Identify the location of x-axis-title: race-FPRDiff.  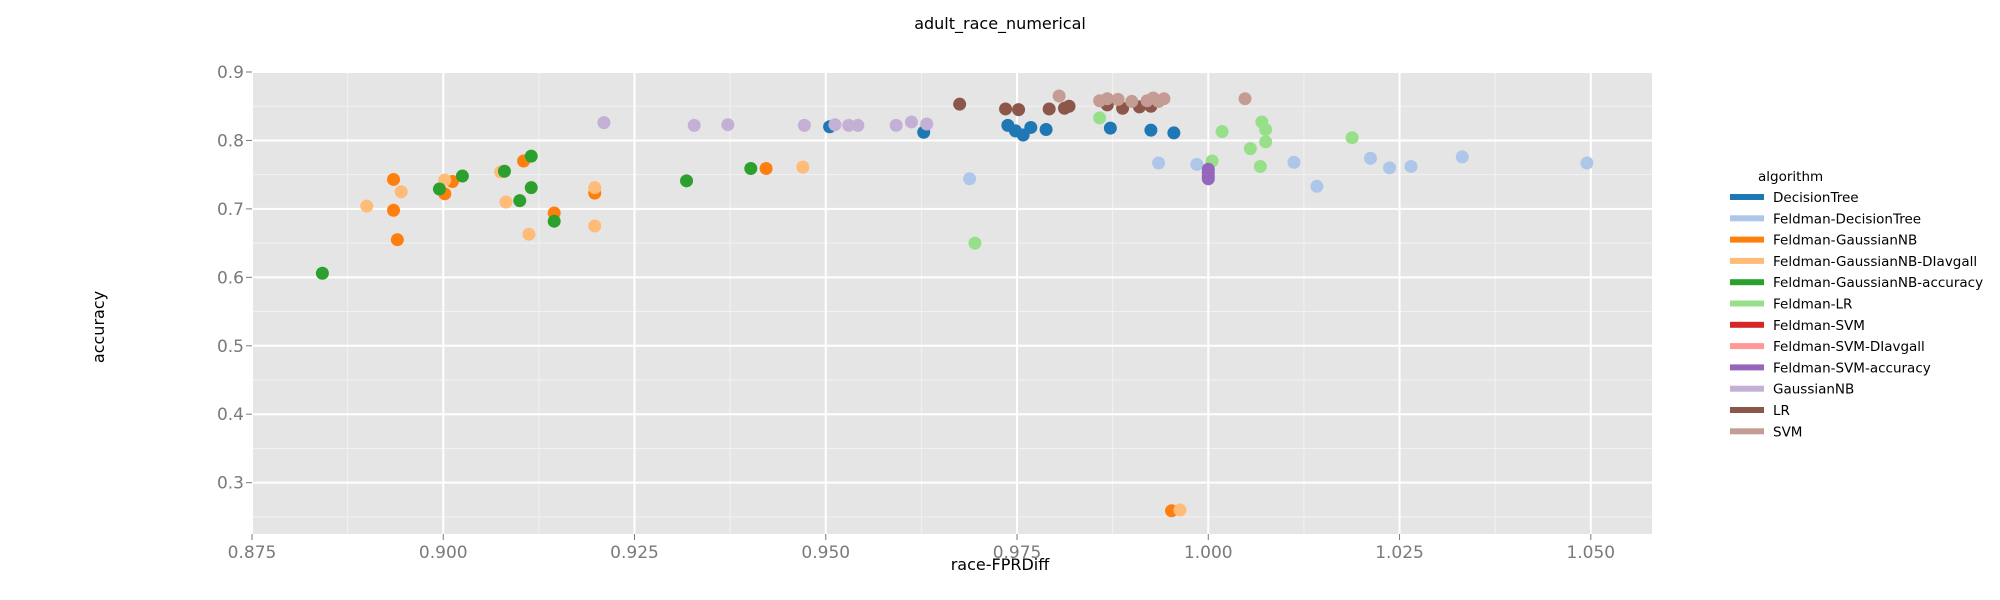
(1001, 564).